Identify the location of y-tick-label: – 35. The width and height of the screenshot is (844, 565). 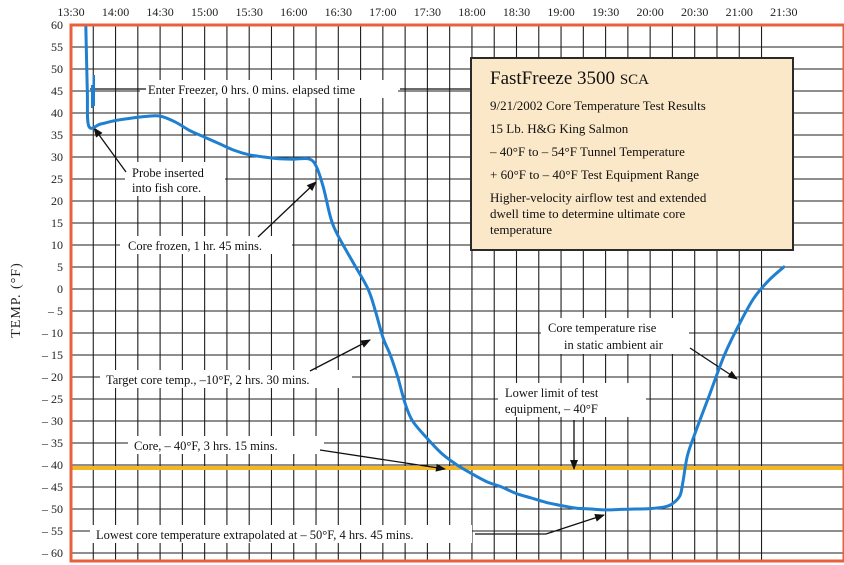
(52, 443).